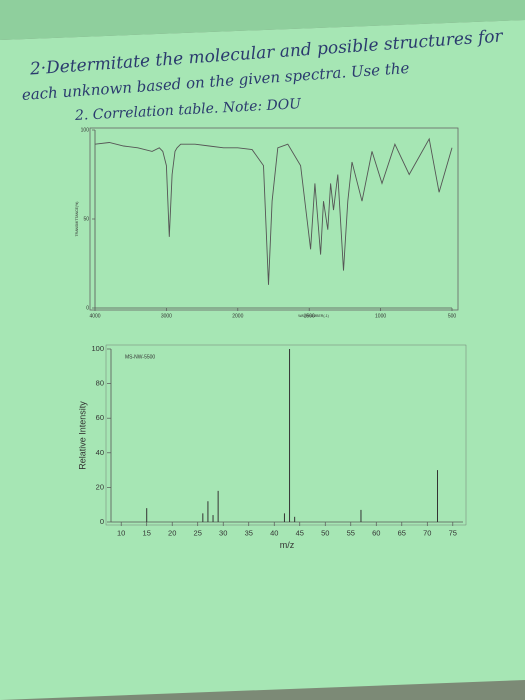 This screenshot has width=525, height=700. I want to click on y-tick-label: 60, so click(100, 417).